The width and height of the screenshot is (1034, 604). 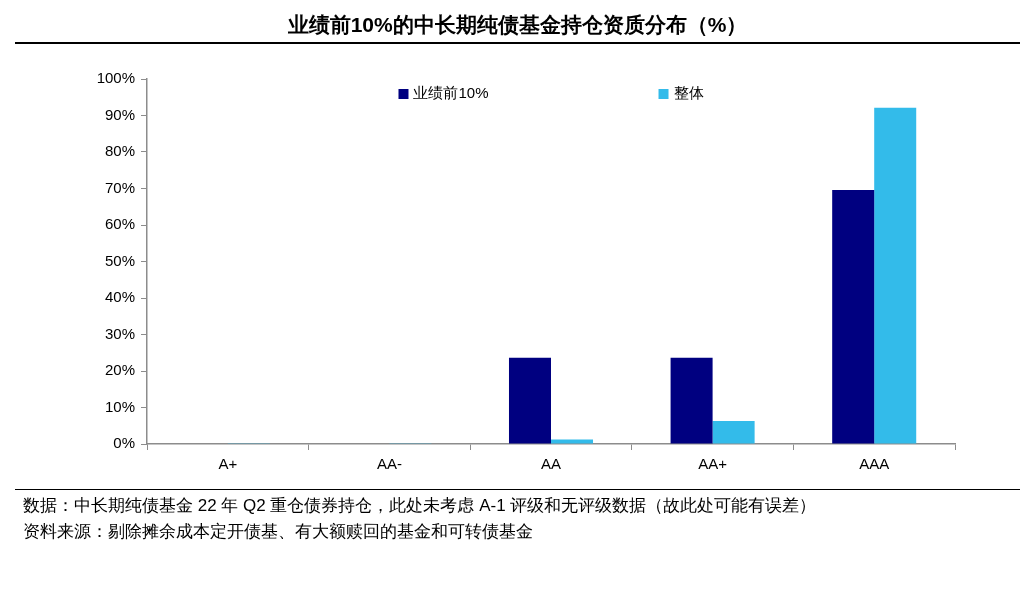 I want to click on y-tick-label: 90%, so click(x=119, y=114).